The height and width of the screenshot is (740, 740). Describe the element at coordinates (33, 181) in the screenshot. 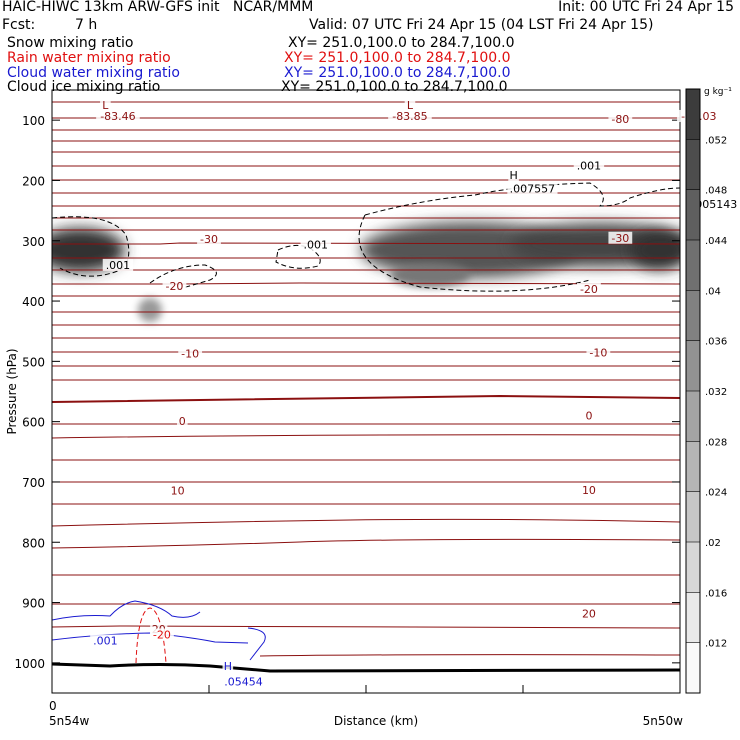

I see `y-tick-label: 200` at that location.